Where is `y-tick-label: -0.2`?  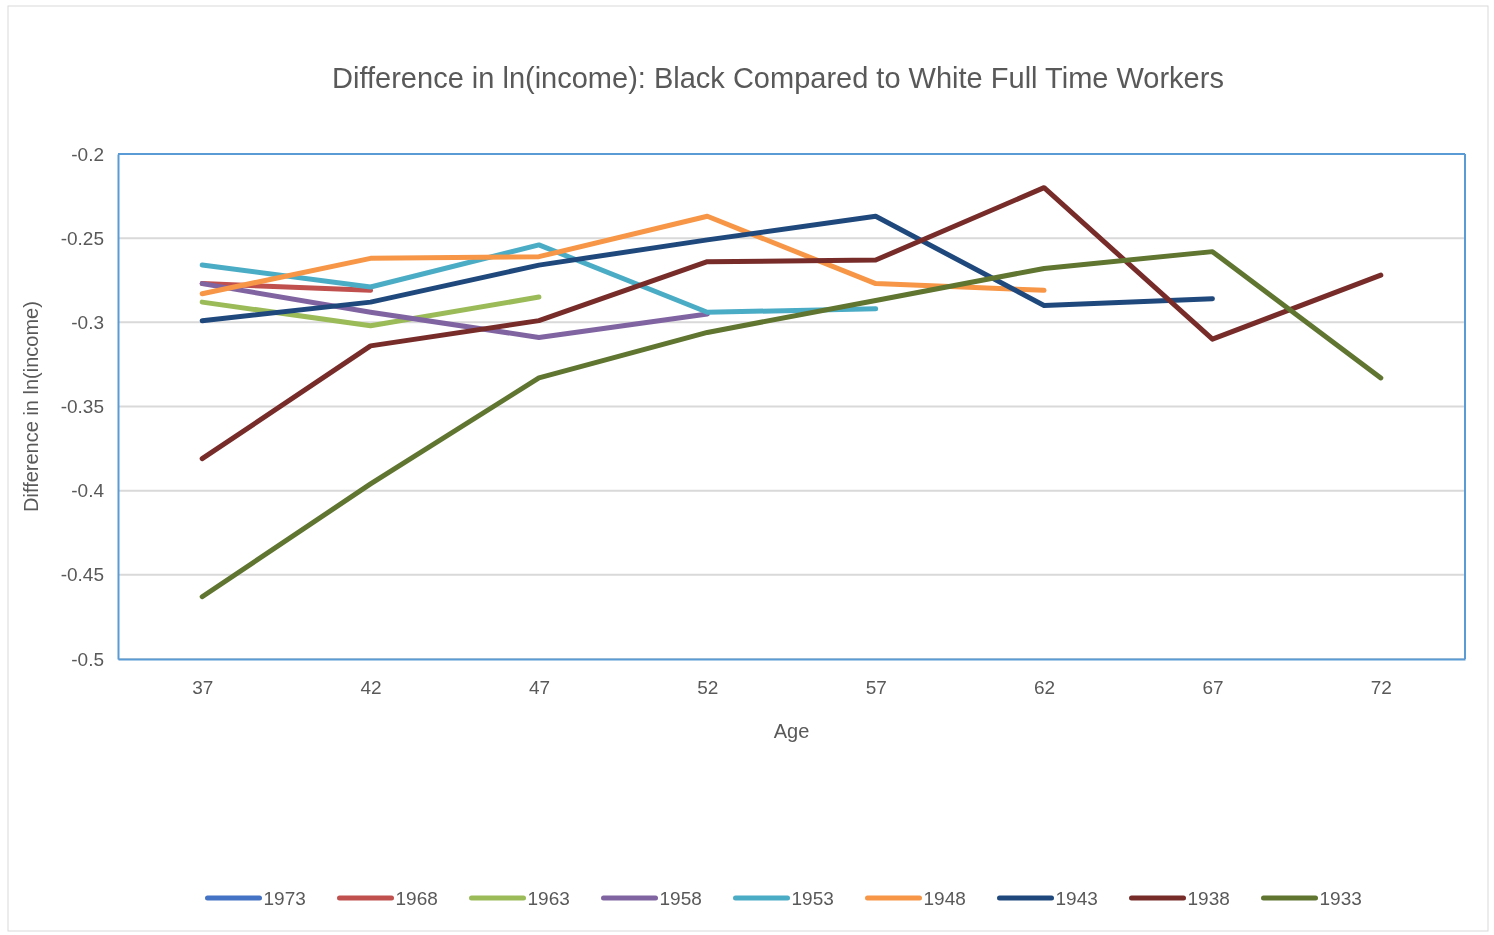
y-tick-label: -0.2 is located at coordinates (87, 154).